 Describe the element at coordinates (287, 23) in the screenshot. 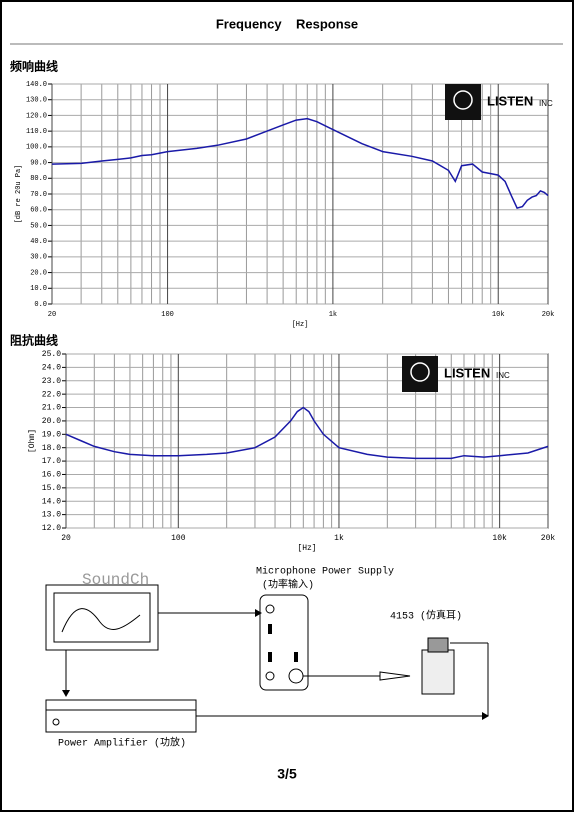

I see `header-title: Frequency Response` at that location.